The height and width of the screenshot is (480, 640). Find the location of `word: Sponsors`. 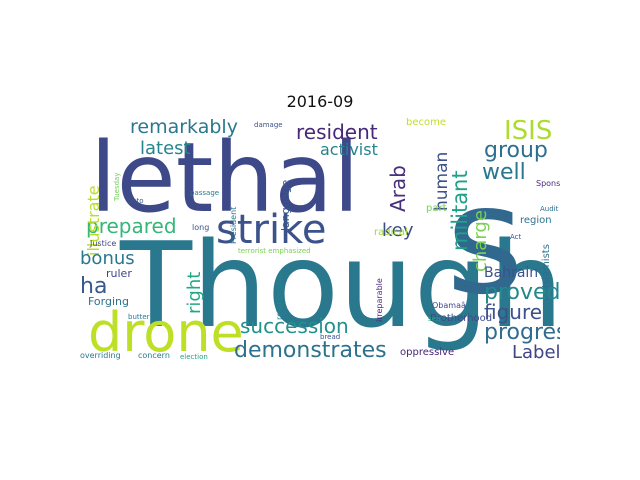

word: Sponsors is located at coordinates (548, 183).